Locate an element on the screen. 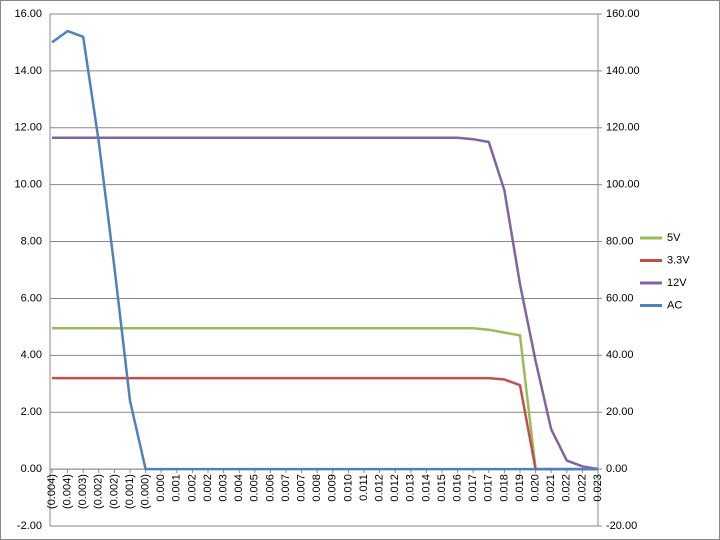 This screenshot has height=540, width=720. x-tick-label: (0.003) is located at coordinates (83, 491).